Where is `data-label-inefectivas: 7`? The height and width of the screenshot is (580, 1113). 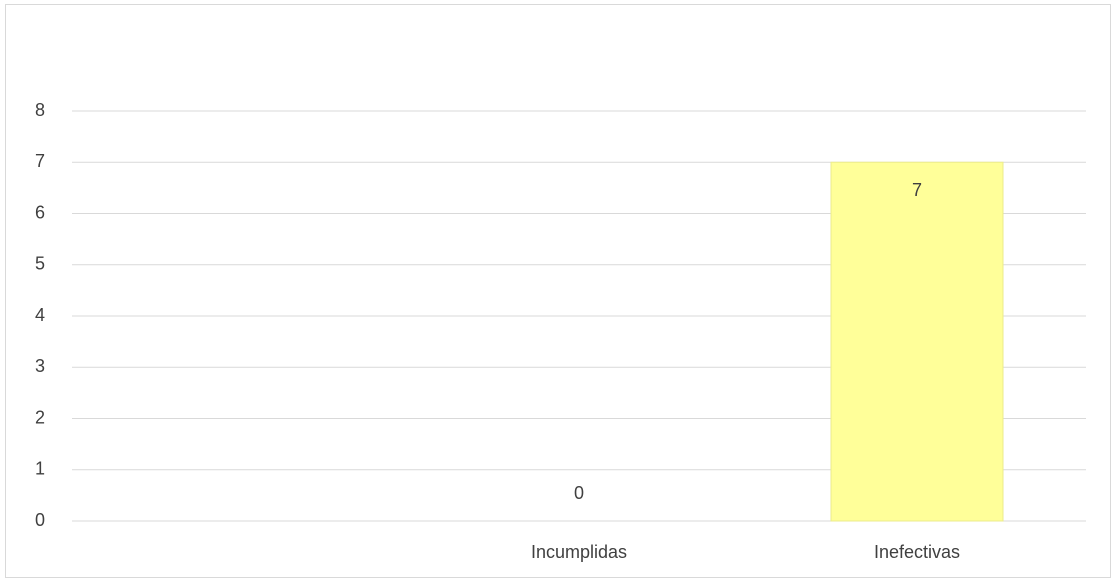
data-label-inefectivas: 7 is located at coordinates (917, 190).